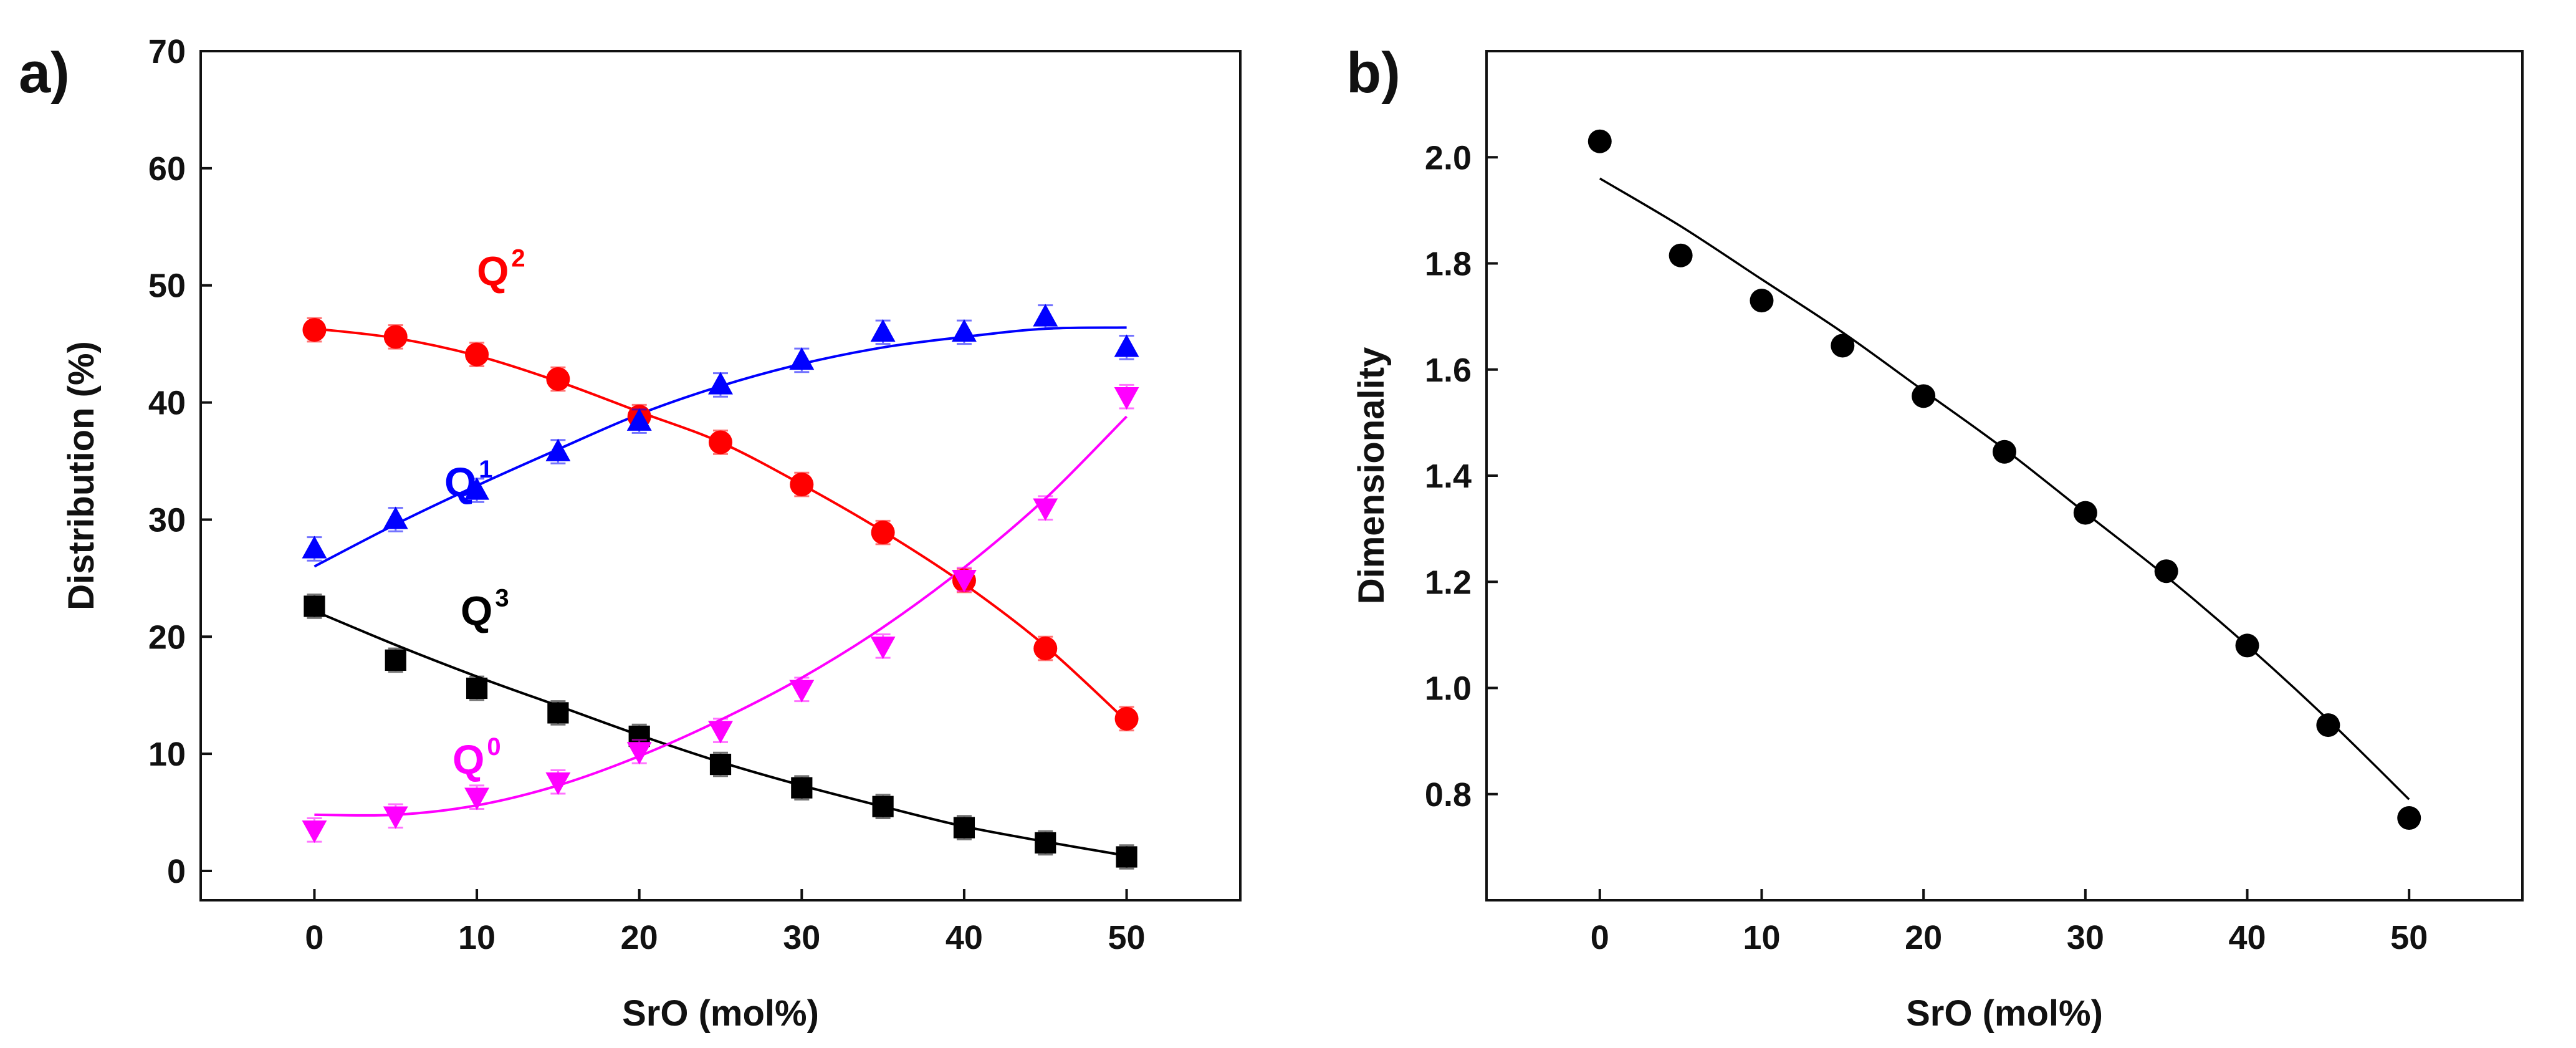 This screenshot has width=2576, height=1048. What do you see at coordinates (167, 403) in the screenshot?
I see `chart-0-y-tick-label-4: 40` at bounding box center [167, 403].